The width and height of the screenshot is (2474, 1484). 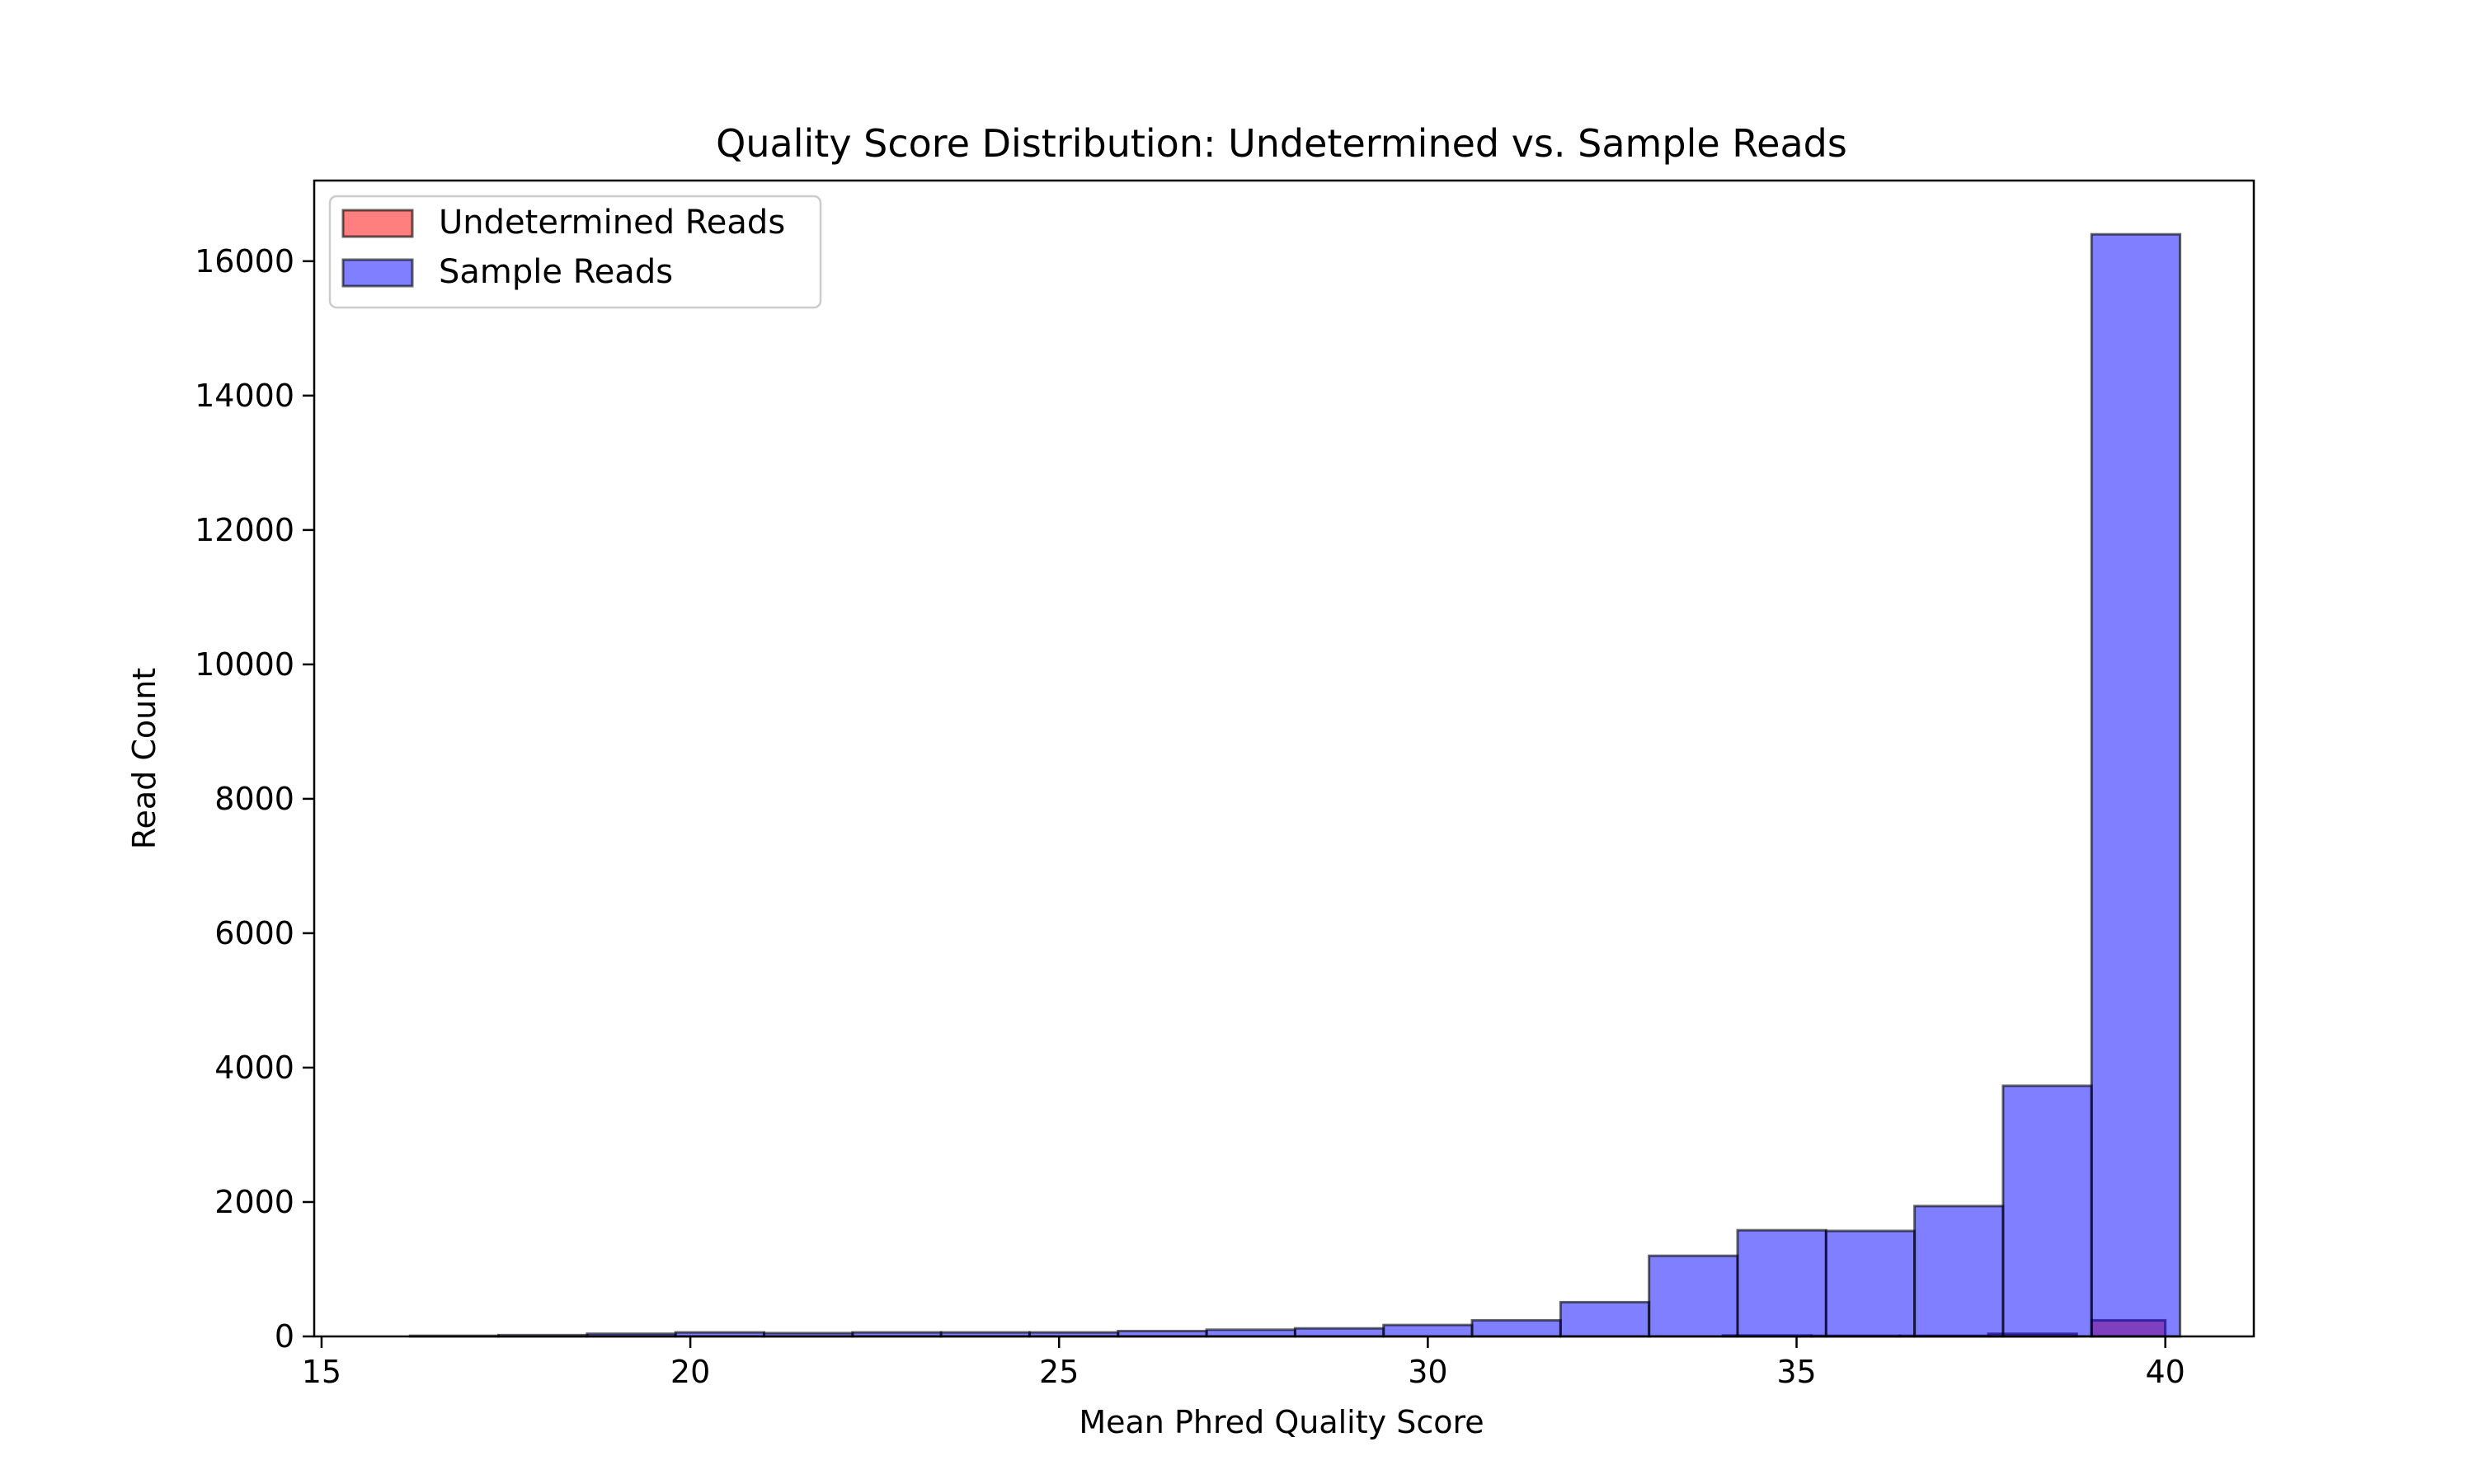 What do you see at coordinates (244, 396) in the screenshot?
I see `y-tick-label: 14000` at bounding box center [244, 396].